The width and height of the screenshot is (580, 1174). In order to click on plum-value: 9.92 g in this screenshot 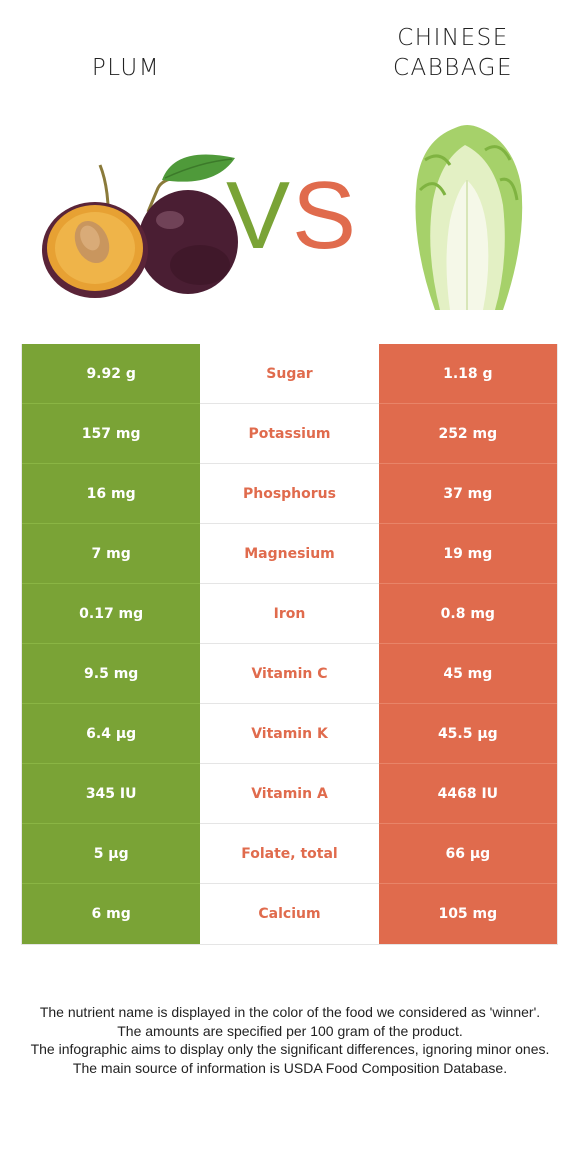, I will do `click(111, 374)`.